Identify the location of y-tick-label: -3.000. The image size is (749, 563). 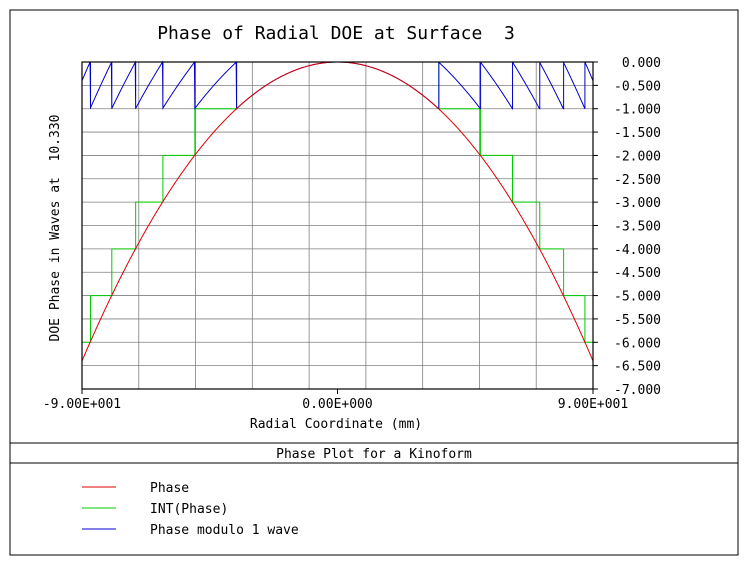
(637, 203).